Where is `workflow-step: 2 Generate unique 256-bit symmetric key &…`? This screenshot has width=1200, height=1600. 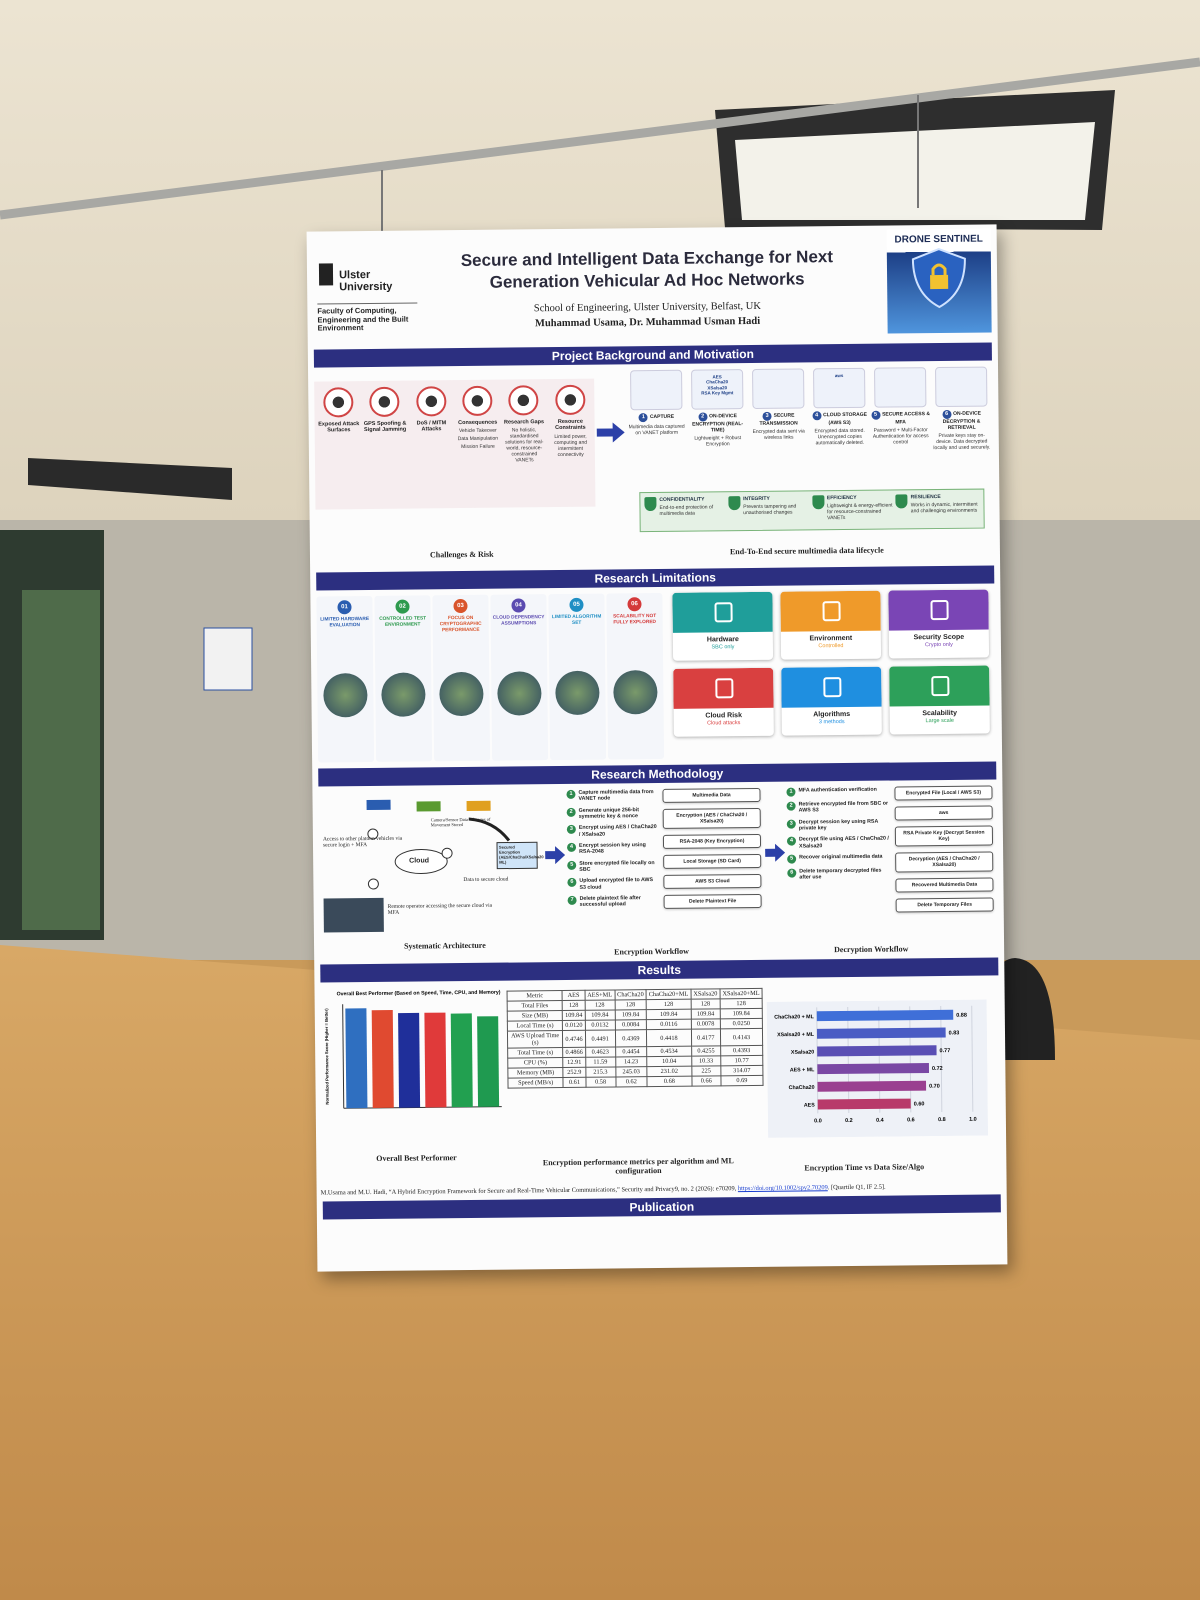
workflow-step: 2 Generate unique 256-bit symmetric key &… is located at coordinates (612, 814).